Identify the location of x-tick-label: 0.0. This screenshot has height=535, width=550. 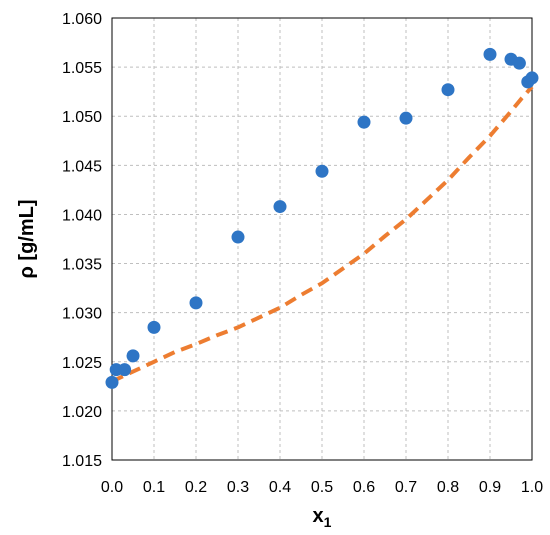
(112, 487).